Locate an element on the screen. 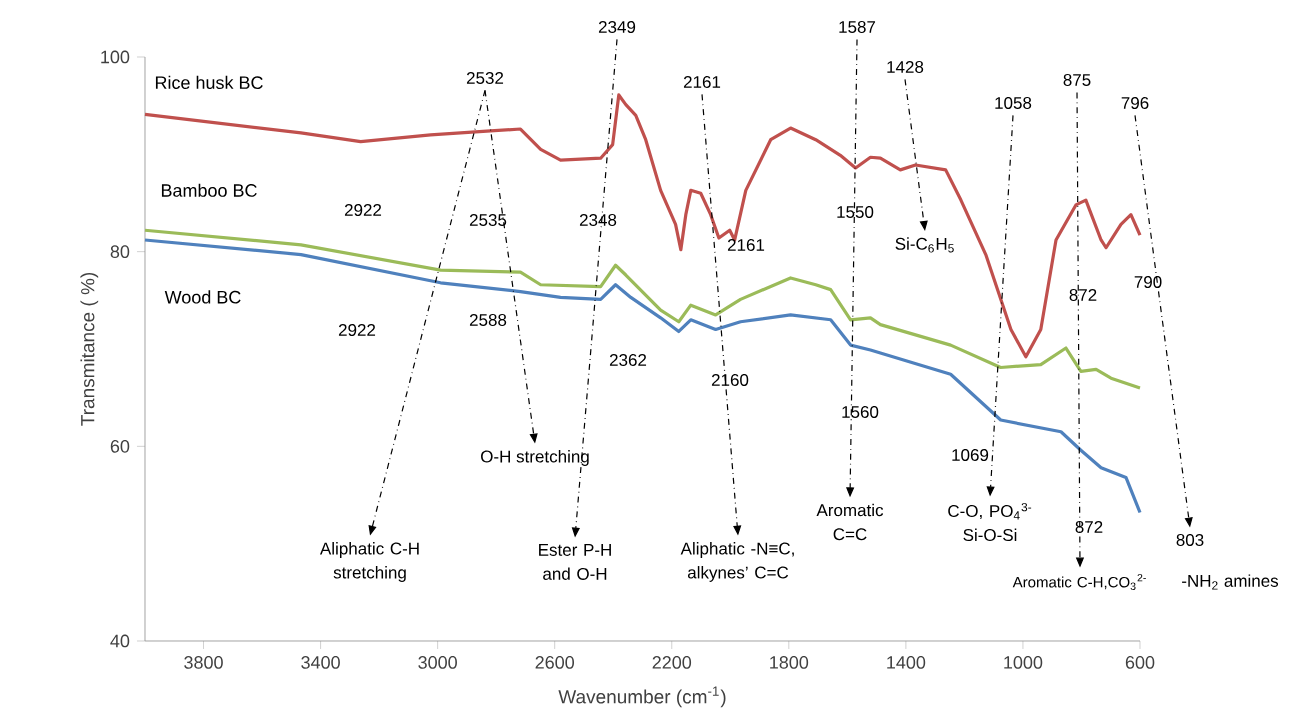 This screenshot has width=1294, height=726. x-tick-label: 3000 is located at coordinates (437, 662).